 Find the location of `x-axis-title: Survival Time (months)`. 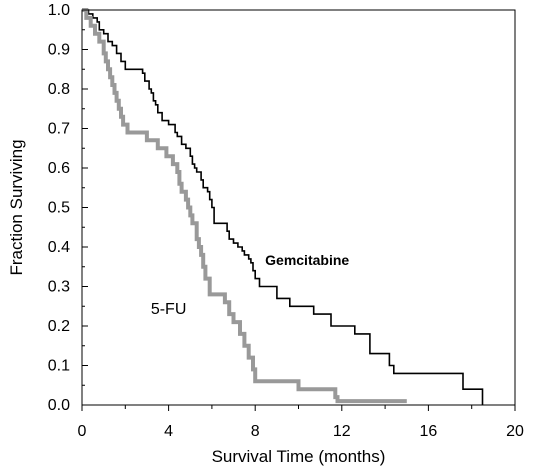

x-axis-title: Survival Time (months) is located at coordinates (299, 456).